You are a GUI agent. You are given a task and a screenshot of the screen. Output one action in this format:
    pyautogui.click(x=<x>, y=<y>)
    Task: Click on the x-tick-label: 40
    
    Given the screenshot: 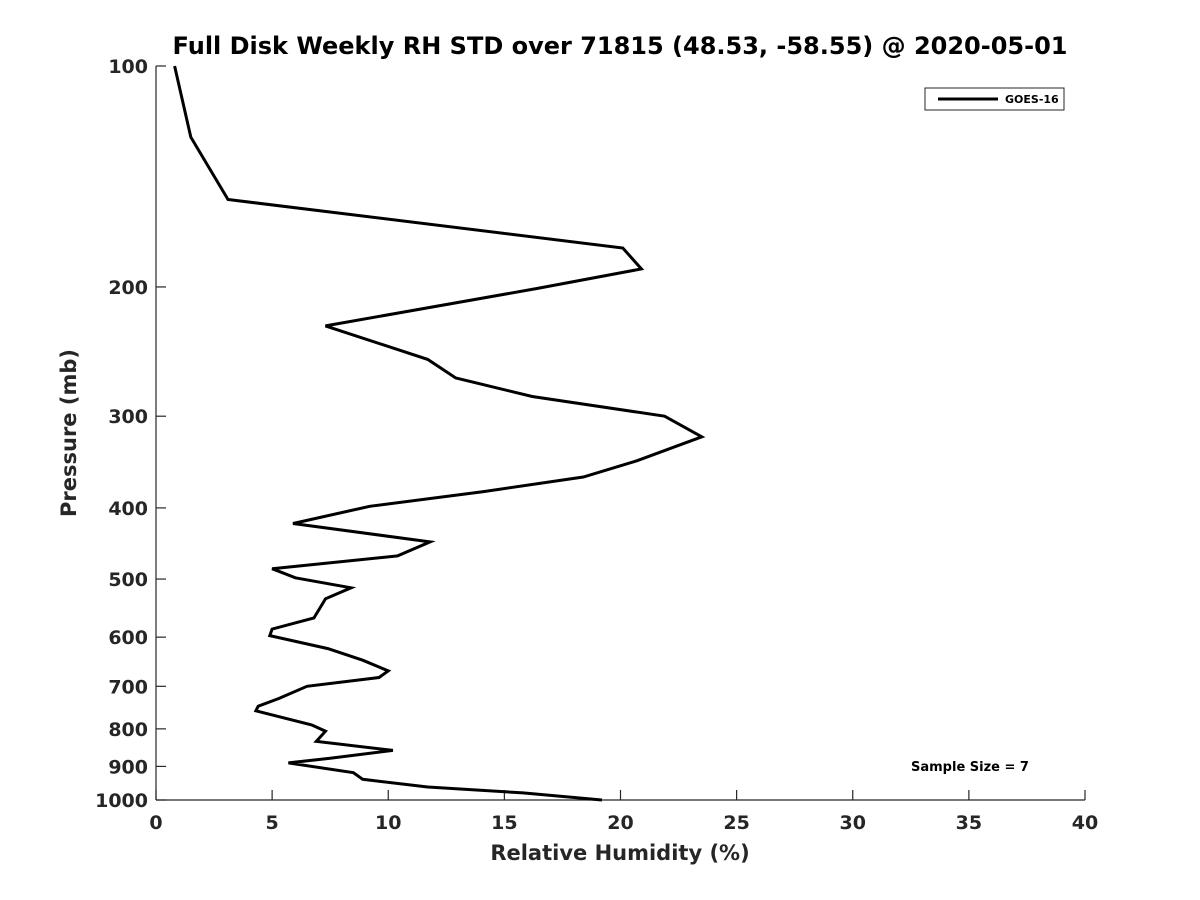 What is the action you would take?
    pyautogui.click(x=1085, y=823)
    